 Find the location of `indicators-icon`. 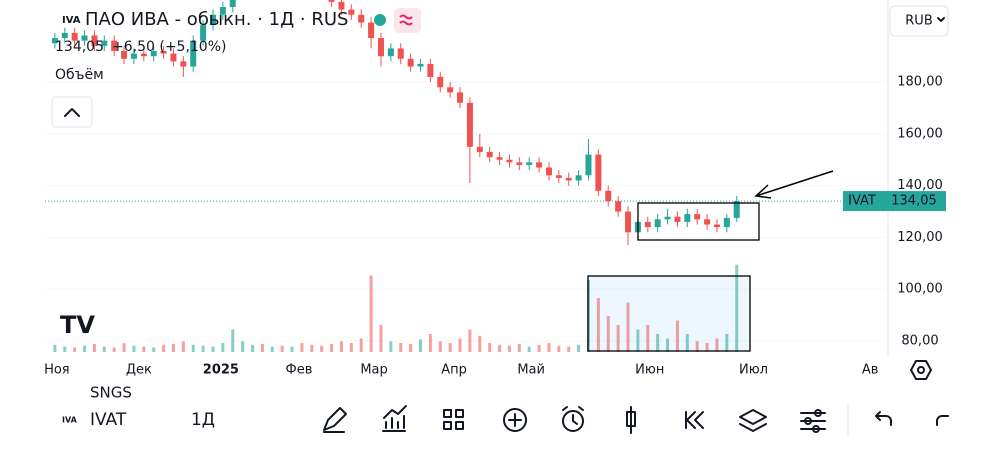

indicators-icon is located at coordinates (394, 418).